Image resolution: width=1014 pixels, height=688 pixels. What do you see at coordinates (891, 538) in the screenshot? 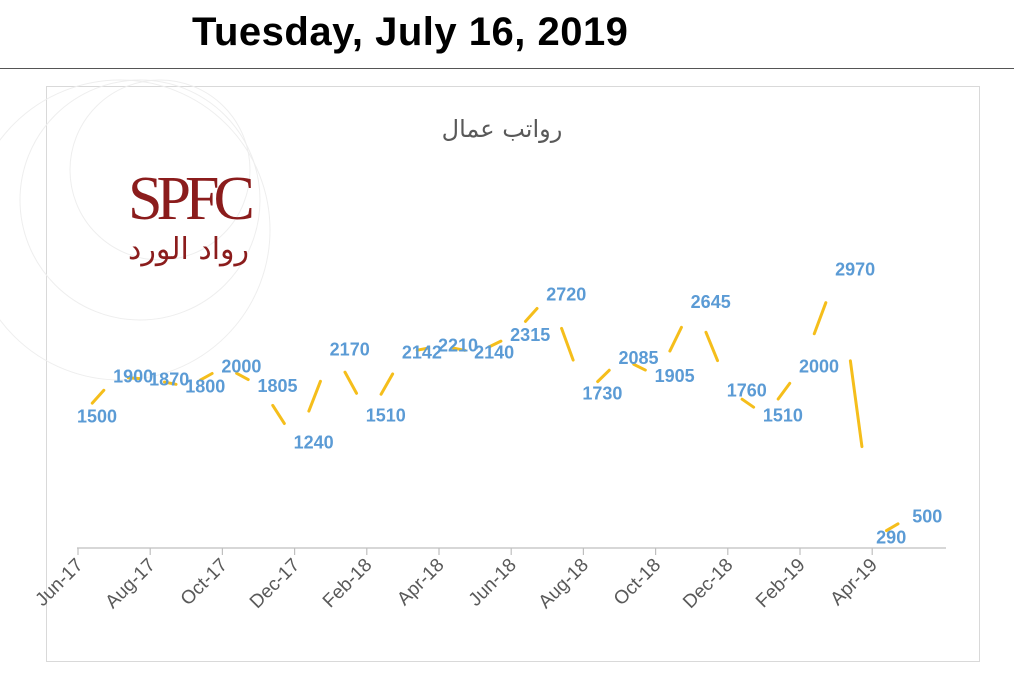
I see `data-label: 290` at bounding box center [891, 538].